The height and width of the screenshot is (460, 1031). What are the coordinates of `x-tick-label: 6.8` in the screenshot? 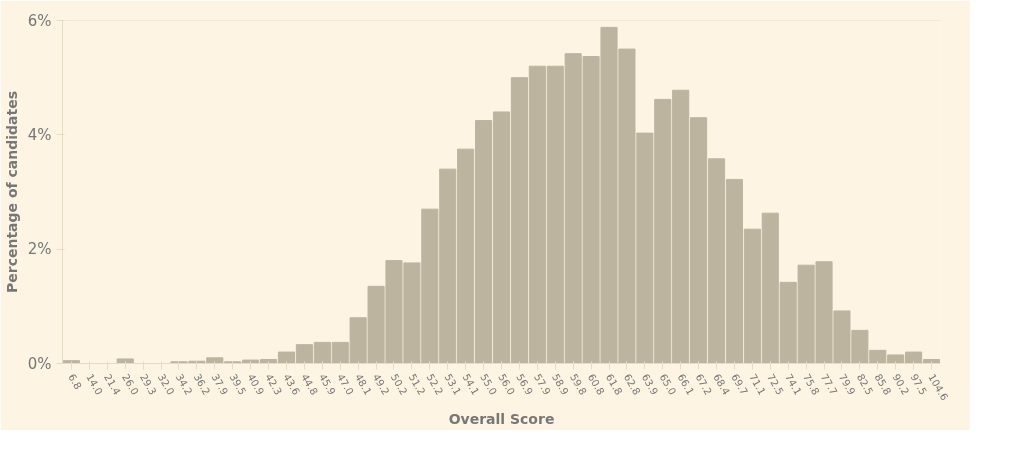 It's located at (75, 382).